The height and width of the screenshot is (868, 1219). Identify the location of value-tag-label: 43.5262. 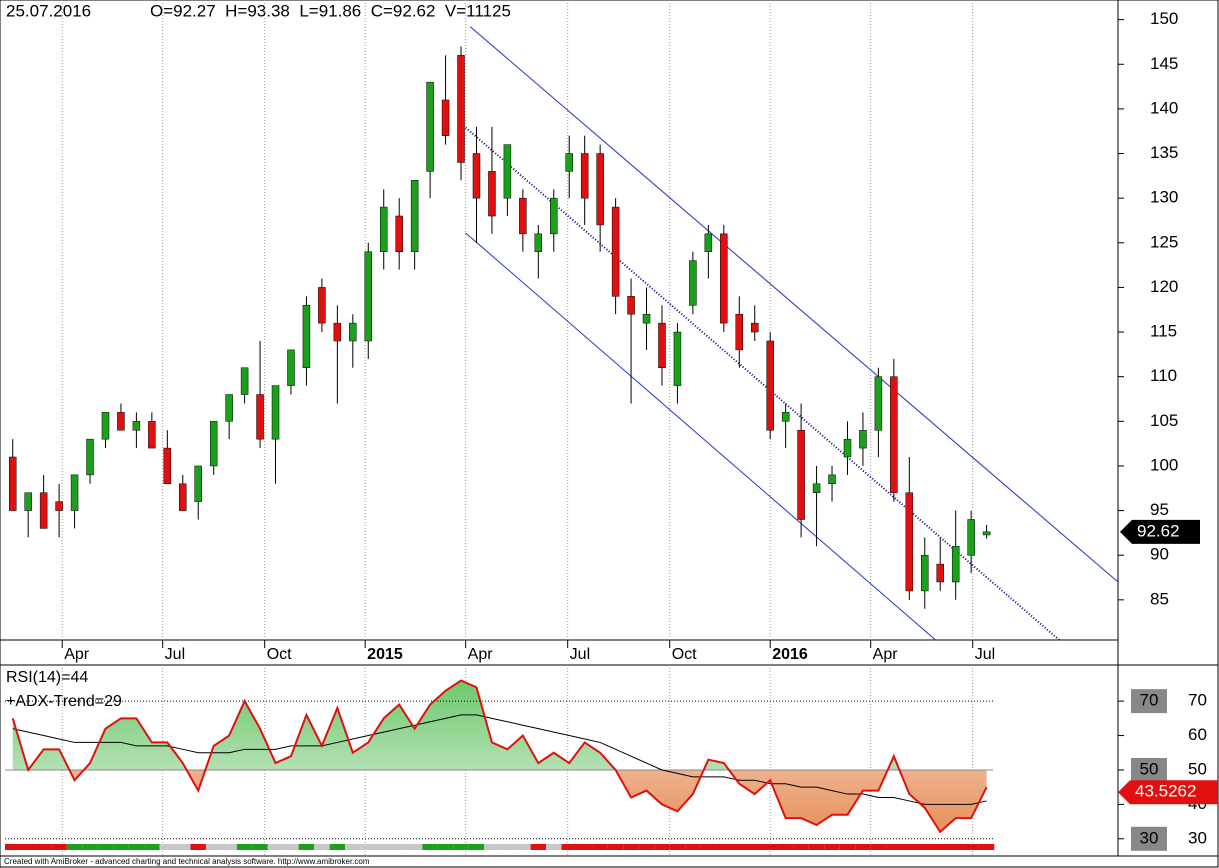
(1165, 791).